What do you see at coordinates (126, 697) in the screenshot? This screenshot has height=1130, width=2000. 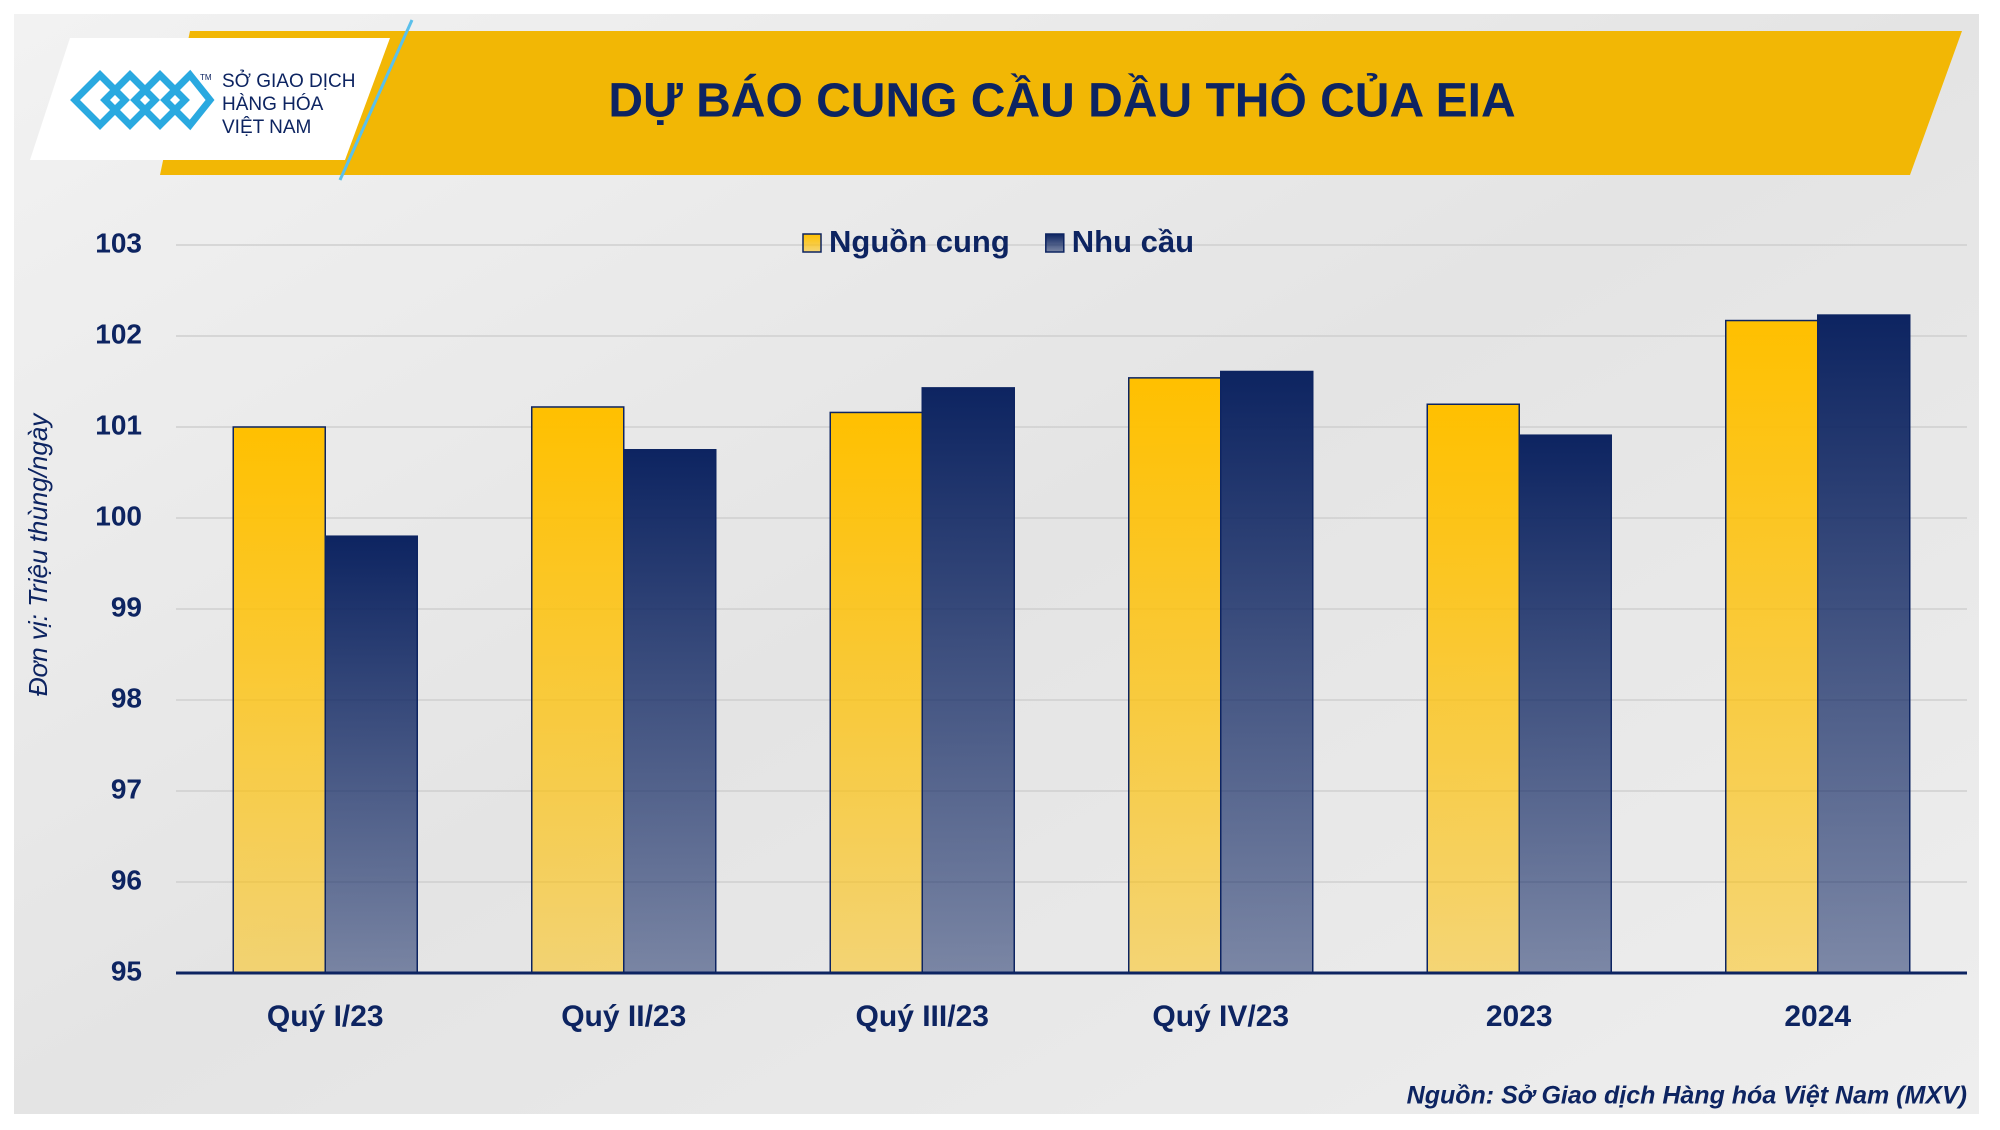 I see `y-tick-label: 98` at bounding box center [126, 697].